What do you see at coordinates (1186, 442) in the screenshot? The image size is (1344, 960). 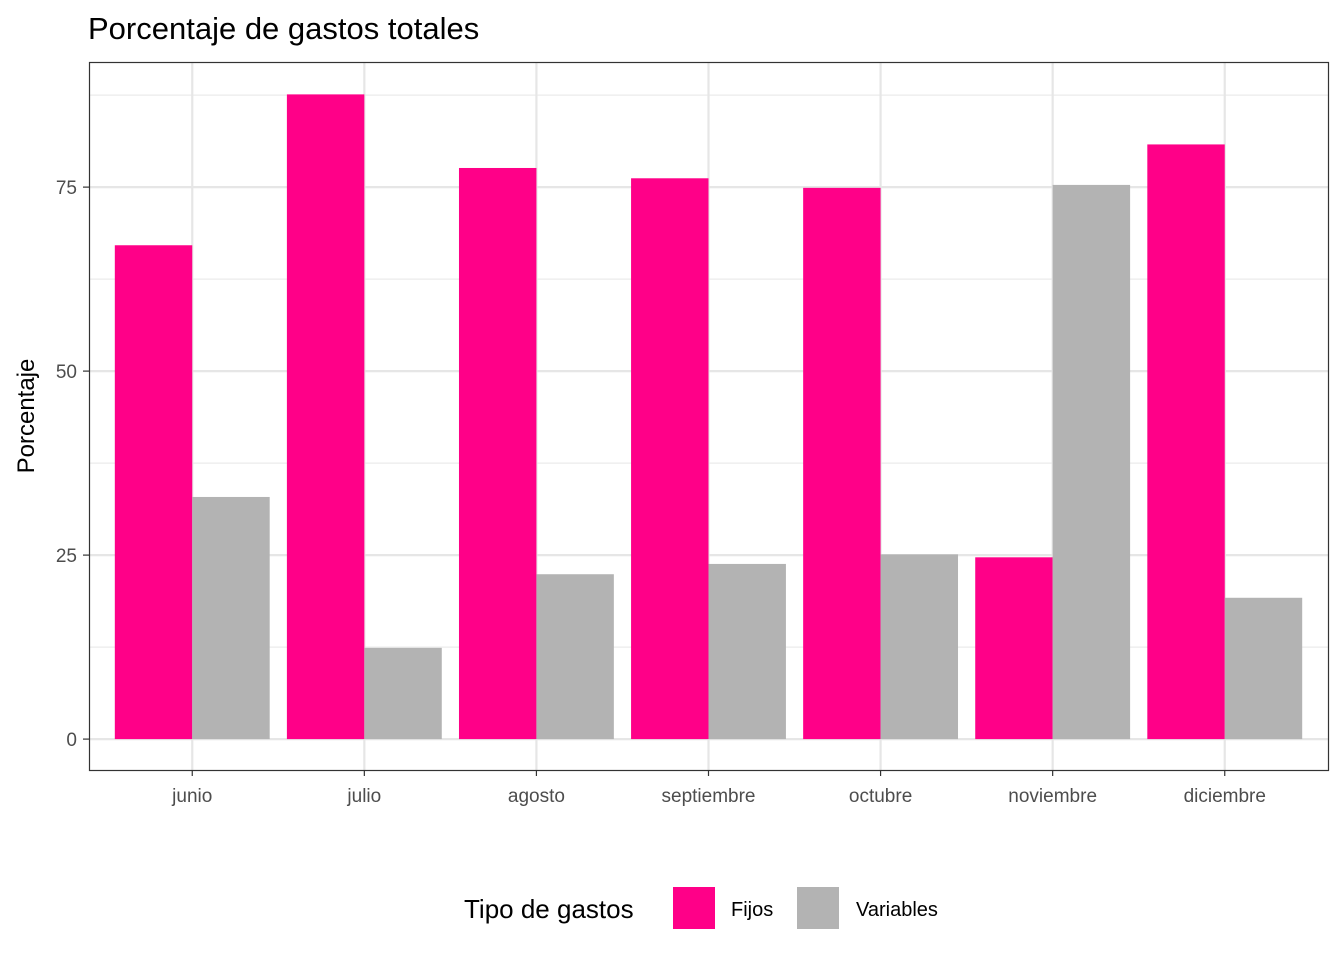 I see `bar-fijos-diciembre` at bounding box center [1186, 442].